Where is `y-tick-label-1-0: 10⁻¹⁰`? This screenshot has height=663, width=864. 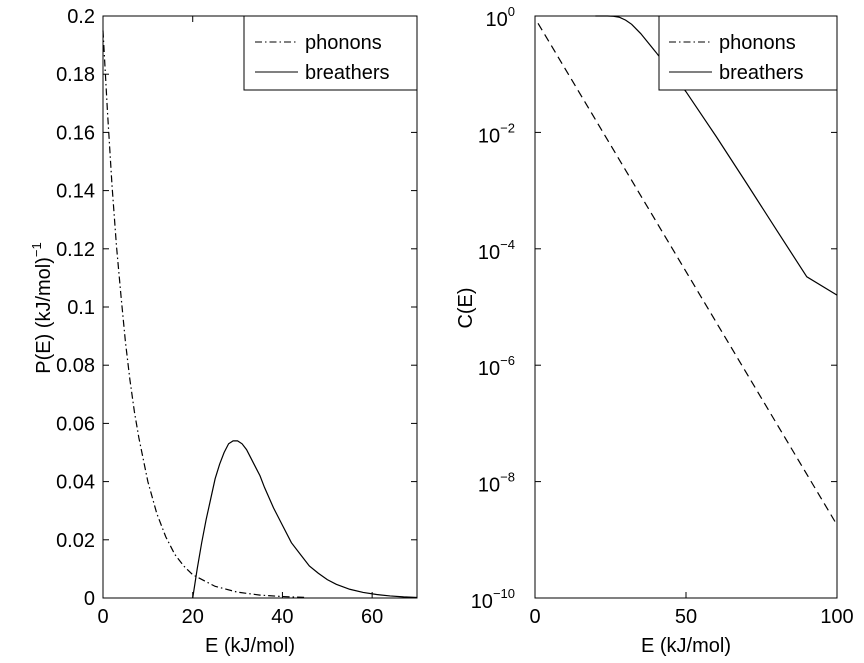 y-tick-label-1-0: 10⁻¹⁰ is located at coordinates (493, 599).